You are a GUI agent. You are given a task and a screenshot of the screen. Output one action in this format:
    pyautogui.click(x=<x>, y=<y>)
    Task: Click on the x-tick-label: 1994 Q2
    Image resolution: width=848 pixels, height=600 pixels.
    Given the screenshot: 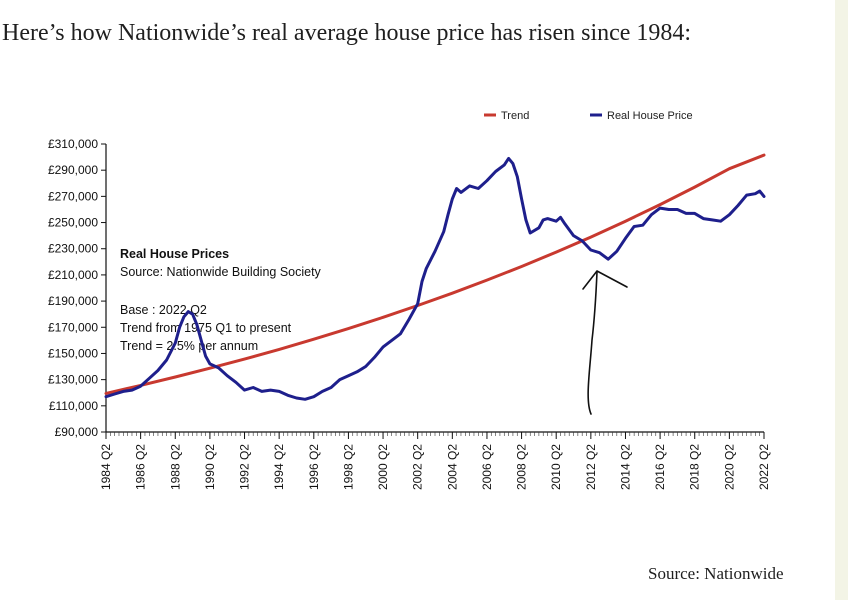 What is the action you would take?
    pyautogui.click(x=279, y=467)
    